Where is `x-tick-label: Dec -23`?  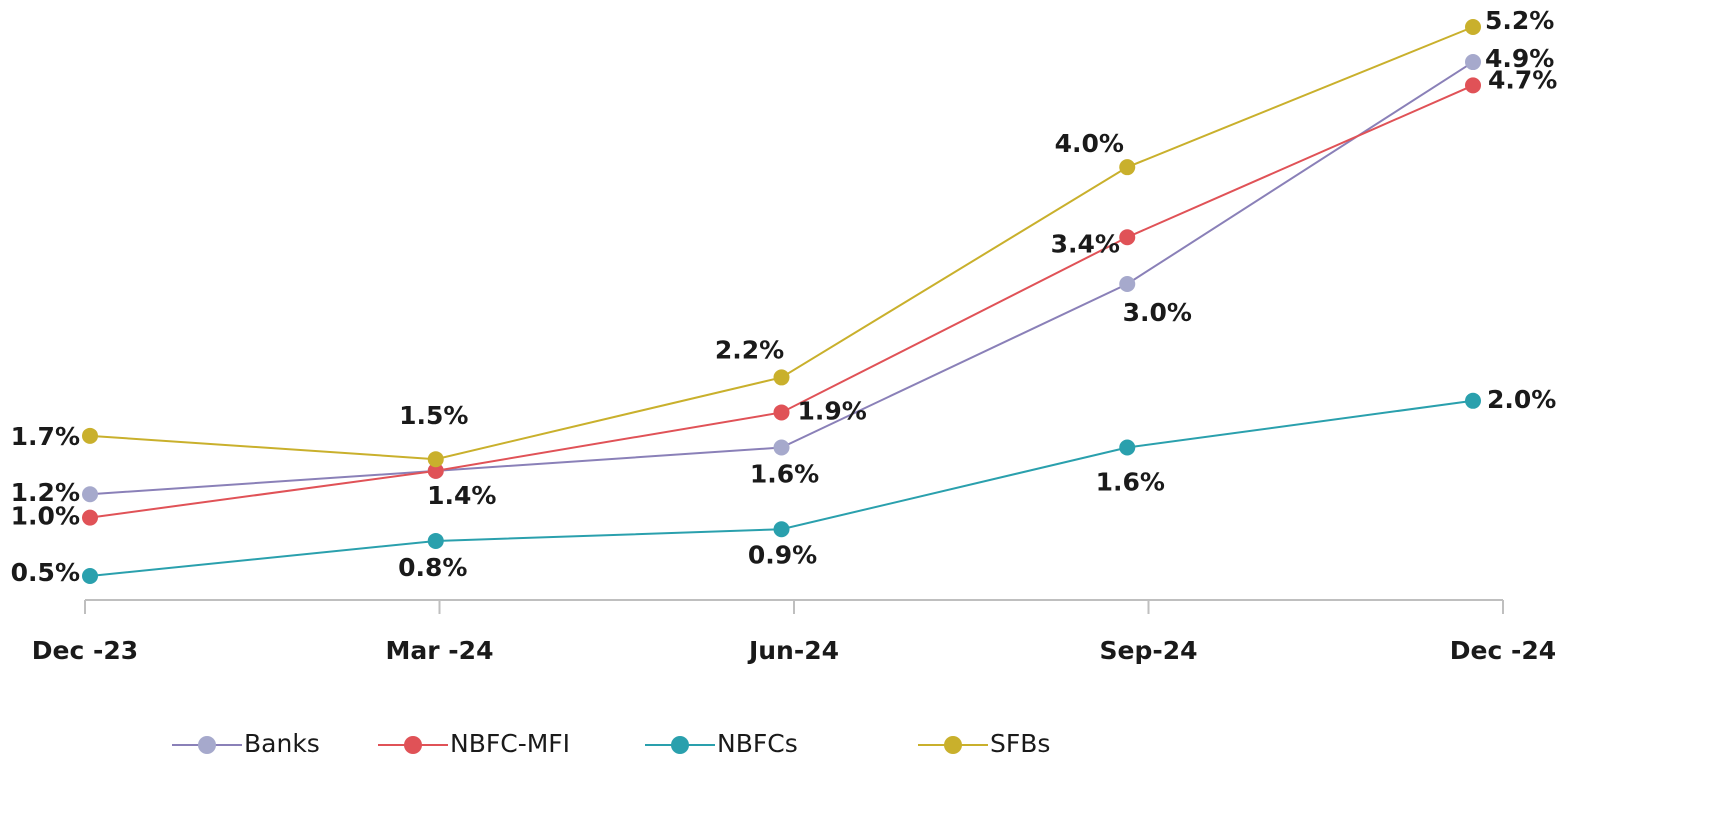 x-tick-label: Dec -23 is located at coordinates (85, 650).